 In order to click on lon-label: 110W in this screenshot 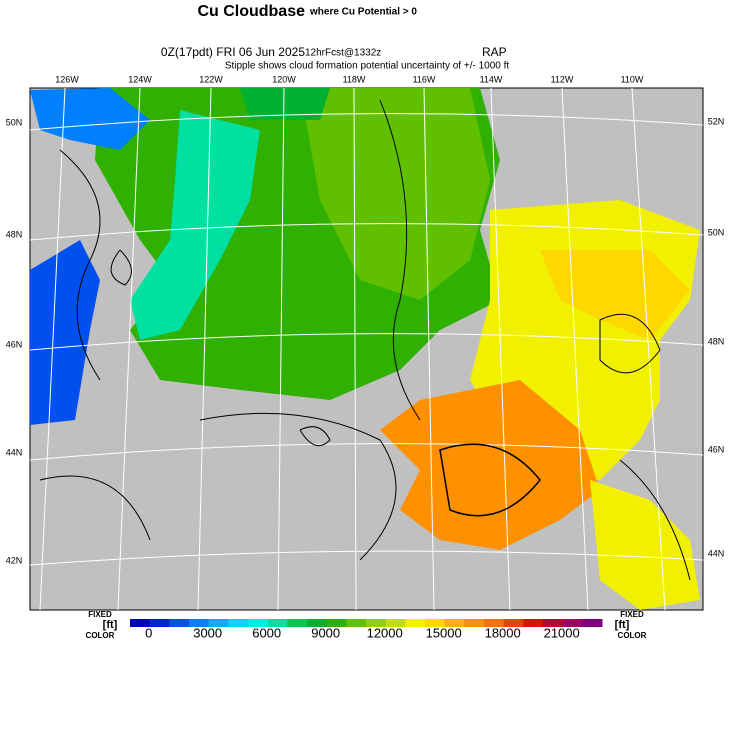, I will do `click(632, 79)`.